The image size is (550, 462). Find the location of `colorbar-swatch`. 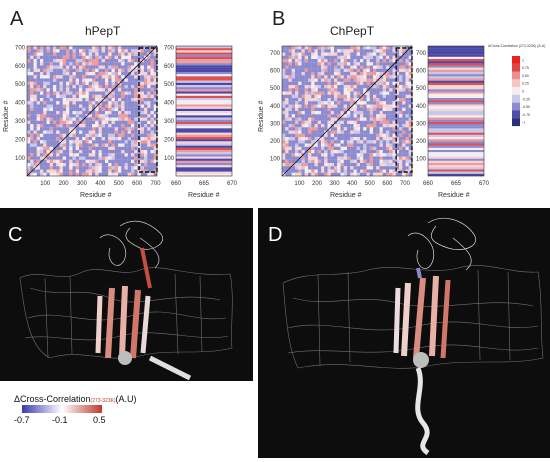

colorbar-swatch is located at coordinates (516, 114).